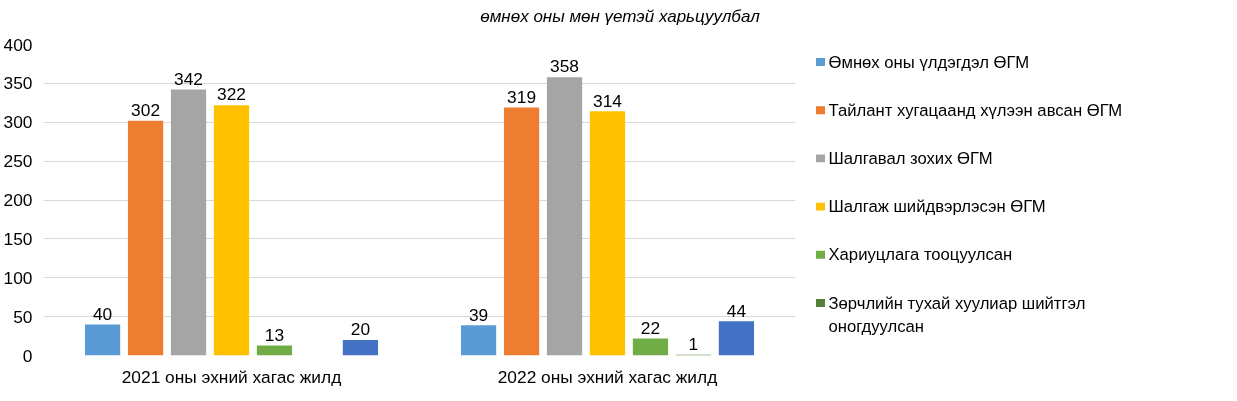 The height and width of the screenshot is (401, 1237). I want to click on legend-label: Зөрчлийн тухай хуулиар шийтгэл оногдуулсан, so click(957, 315).